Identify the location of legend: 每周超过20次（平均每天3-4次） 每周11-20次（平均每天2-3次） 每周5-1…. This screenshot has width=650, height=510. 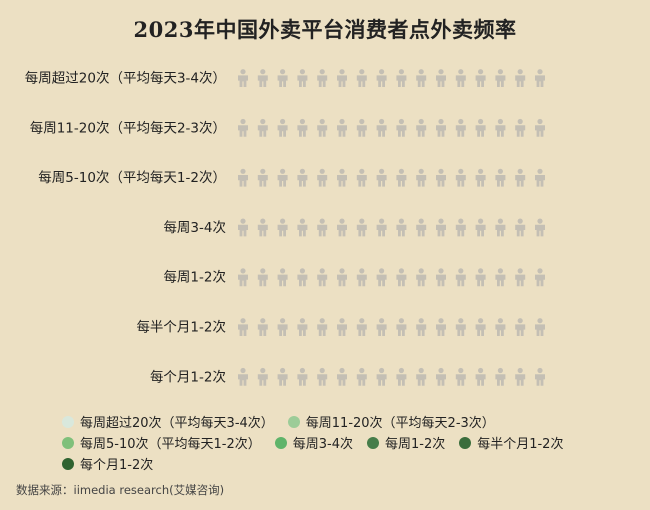
(342, 442).